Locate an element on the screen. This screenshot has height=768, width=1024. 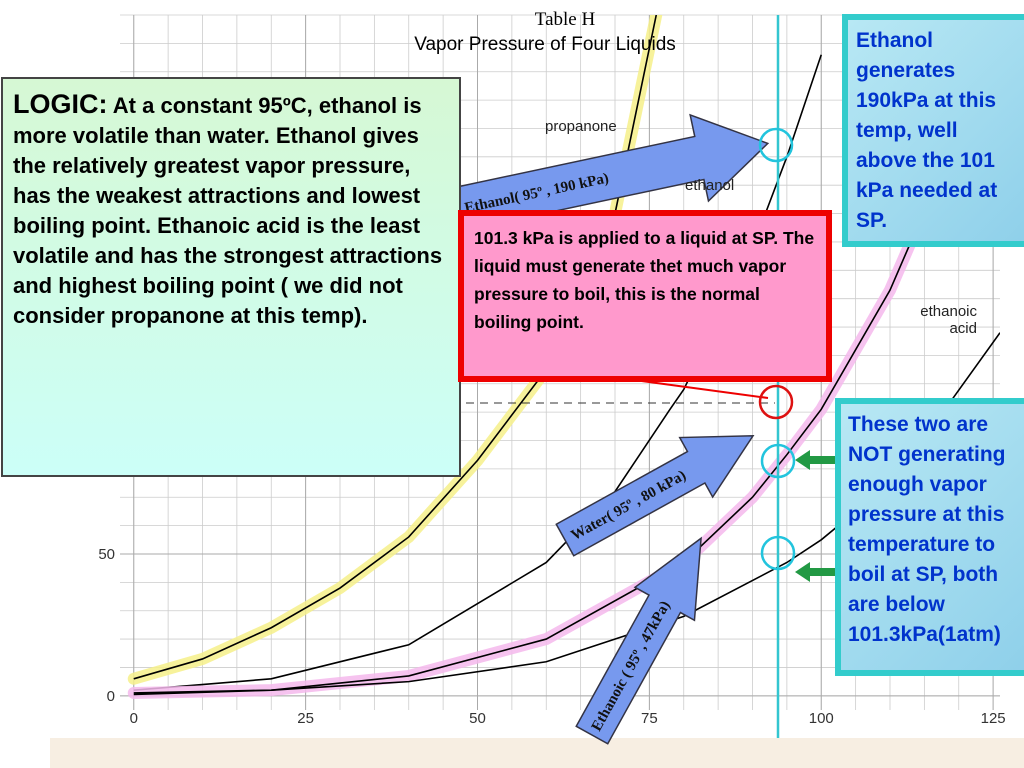
arrow-label: Water( 95º , 80 kPa) is located at coordinates (629, 506).